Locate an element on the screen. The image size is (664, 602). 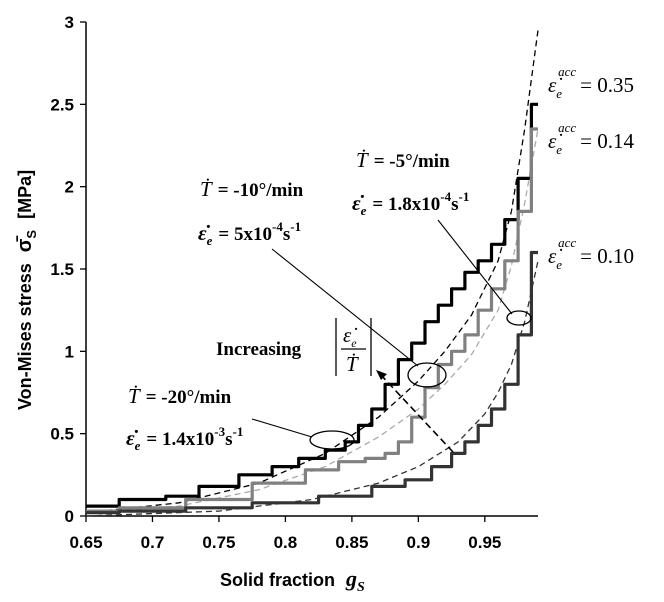
leader-minus20 is located at coordinates (282, 428).